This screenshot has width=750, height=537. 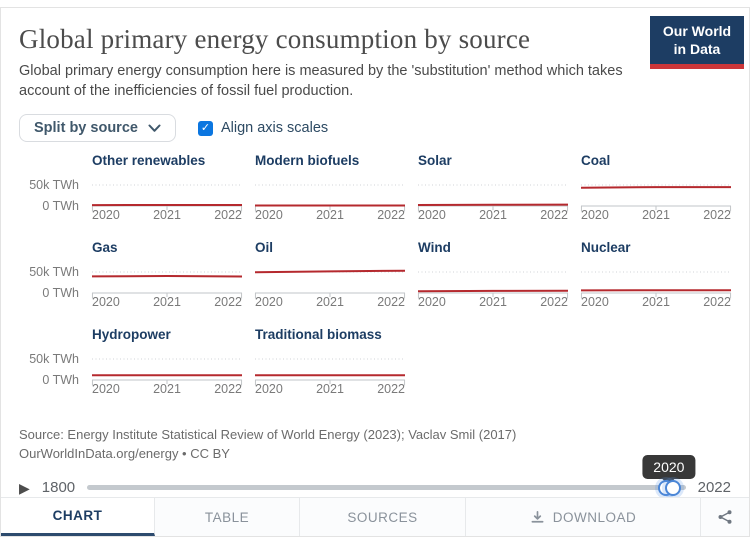 I want to click on checkbox-checked-icon: ✓, so click(x=205, y=128).